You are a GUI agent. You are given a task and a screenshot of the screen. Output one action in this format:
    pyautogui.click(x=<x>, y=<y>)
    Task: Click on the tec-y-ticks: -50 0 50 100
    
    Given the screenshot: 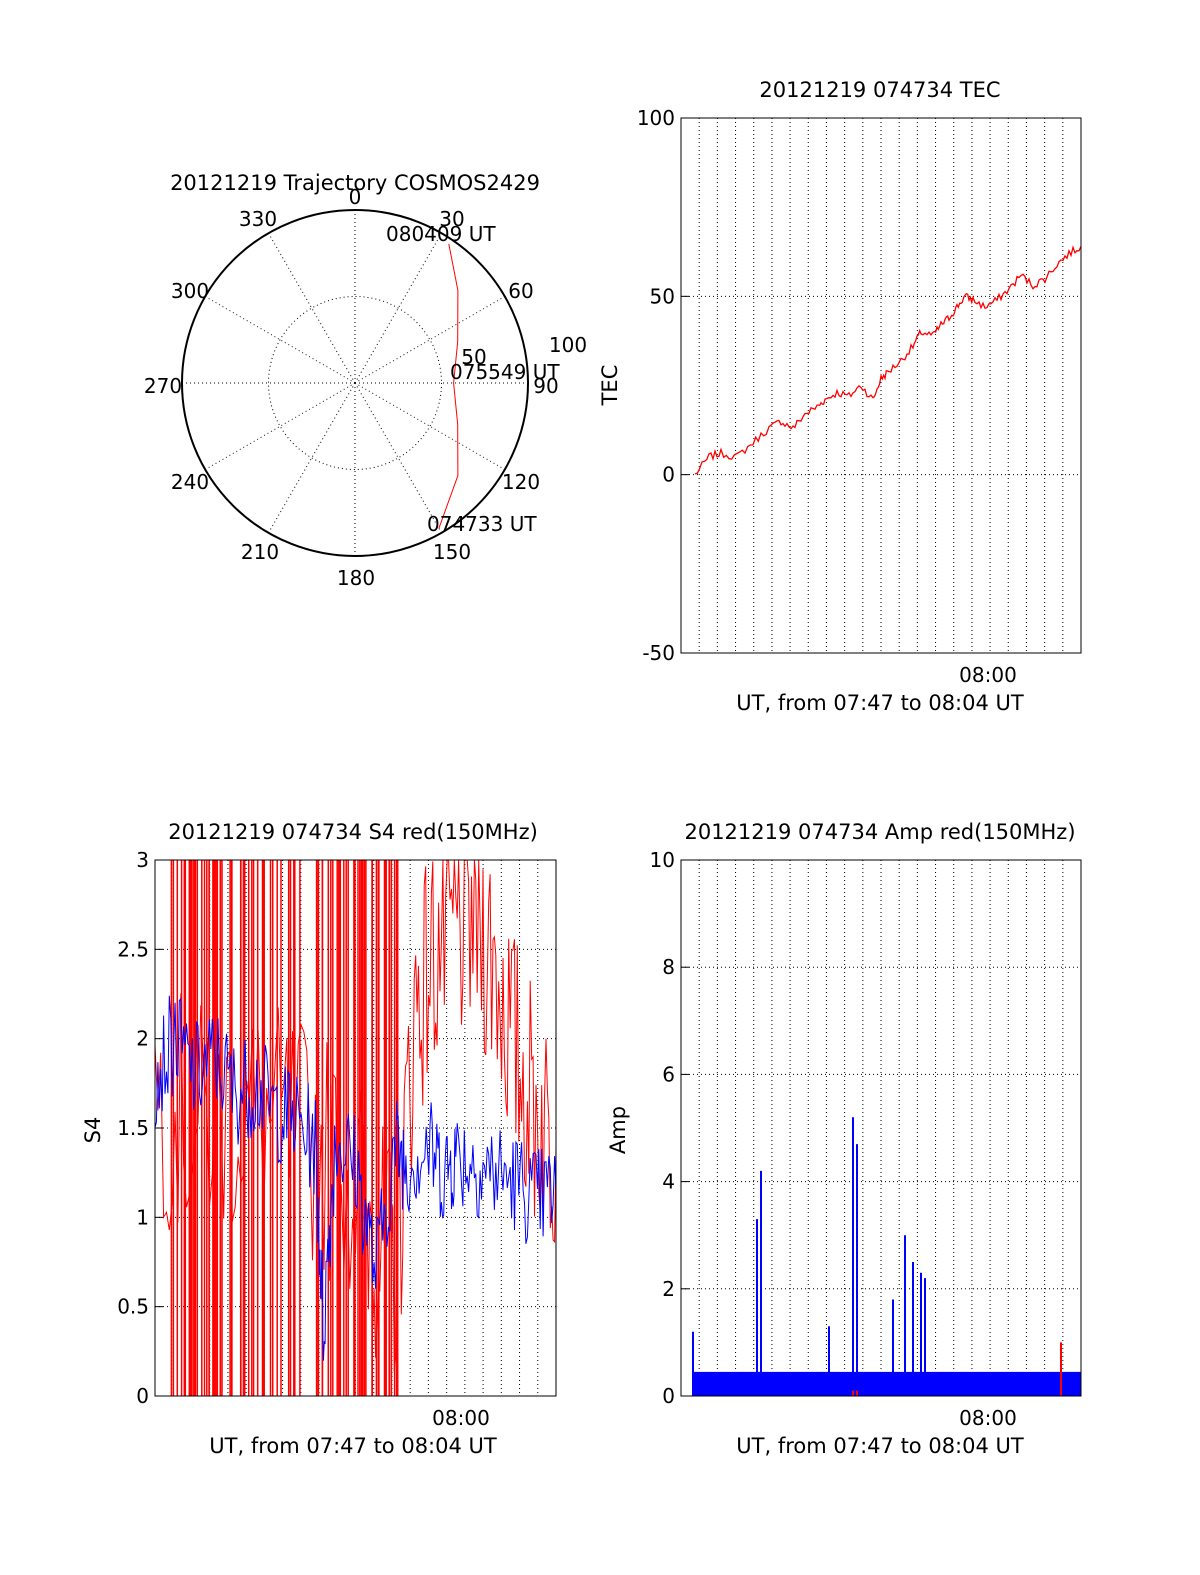 What is the action you would take?
    pyautogui.click(x=663, y=385)
    